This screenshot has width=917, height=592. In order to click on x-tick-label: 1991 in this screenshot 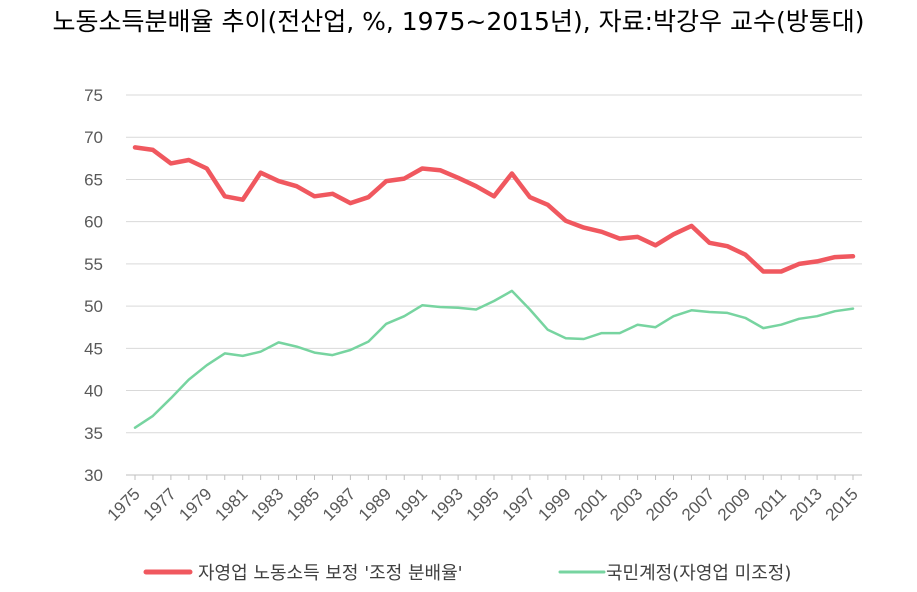, I will do `click(411, 504)`.